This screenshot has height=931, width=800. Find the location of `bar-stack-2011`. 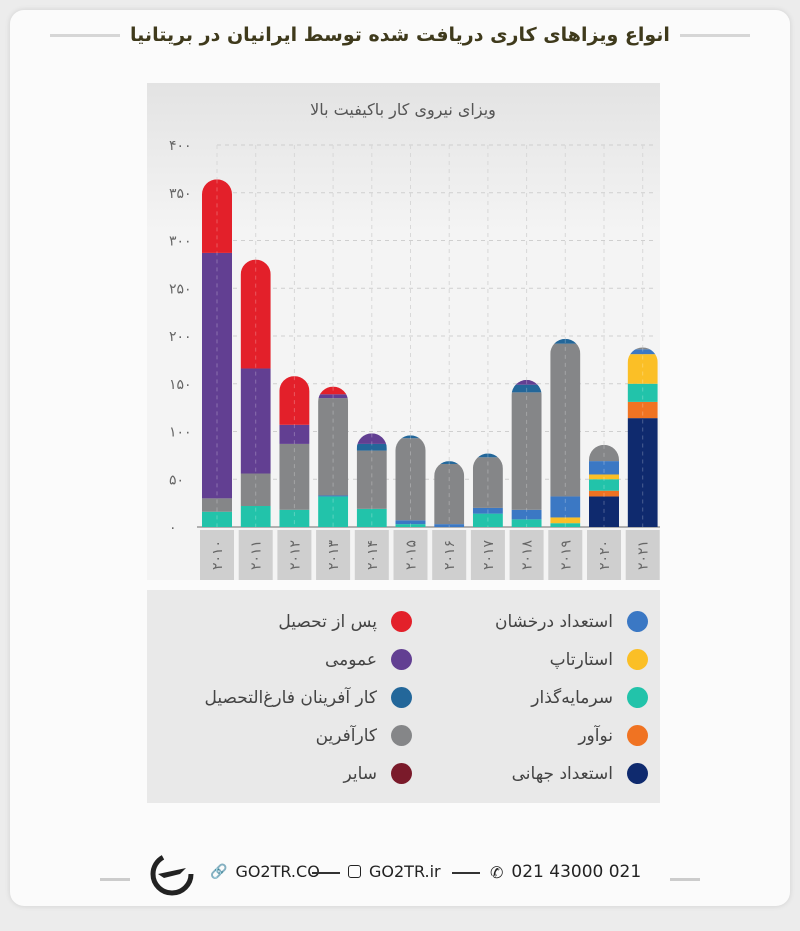

bar-stack-2011 is located at coordinates (255, 393).